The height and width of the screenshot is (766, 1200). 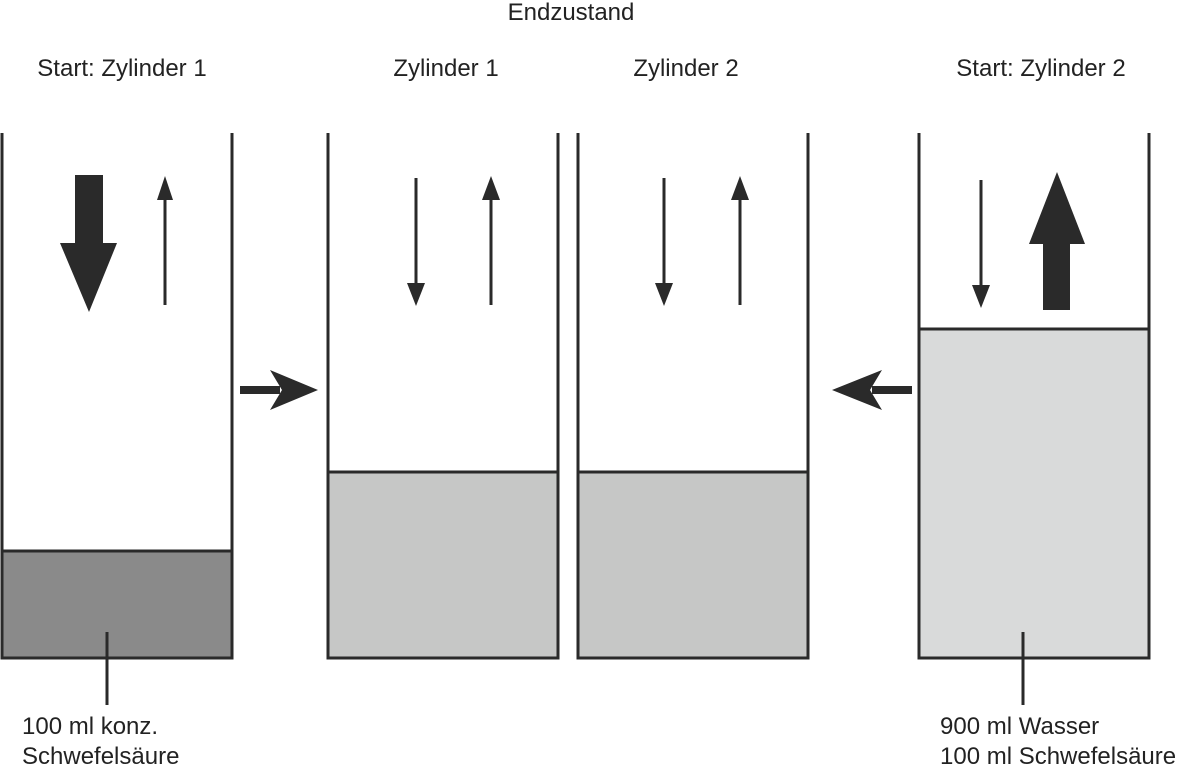 What do you see at coordinates (100, 754) in the screenshot?
I see `annotation: Schwefelsäure` at bounding box center [100, 754].